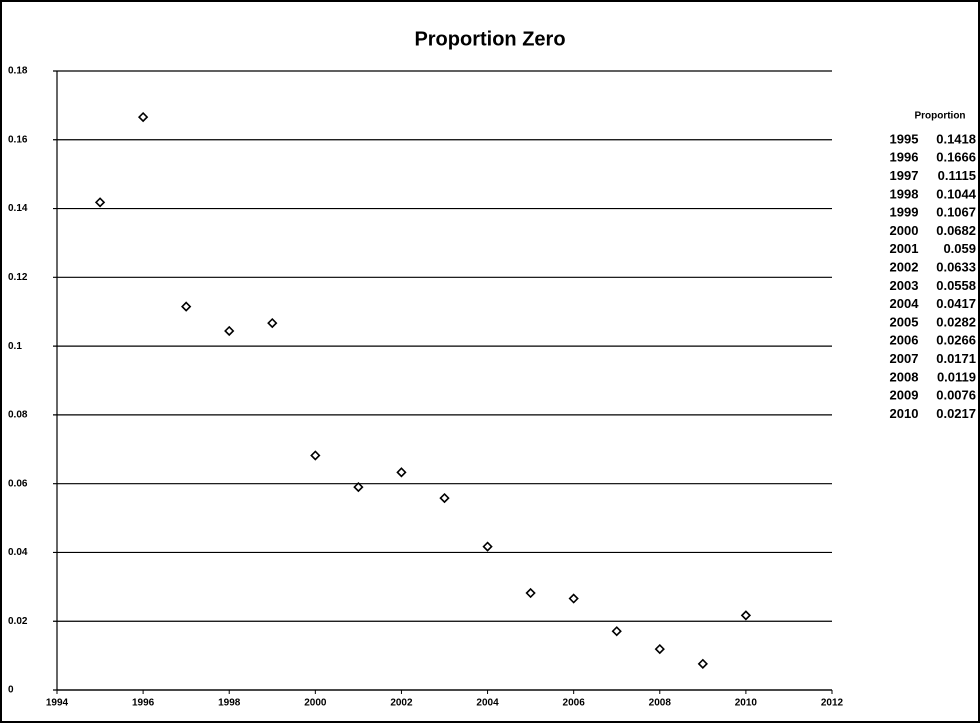  What do you see at coordinates (904, 285) in the screenshot?
I see `table-year: 2003` at bounding box center [904, 285].